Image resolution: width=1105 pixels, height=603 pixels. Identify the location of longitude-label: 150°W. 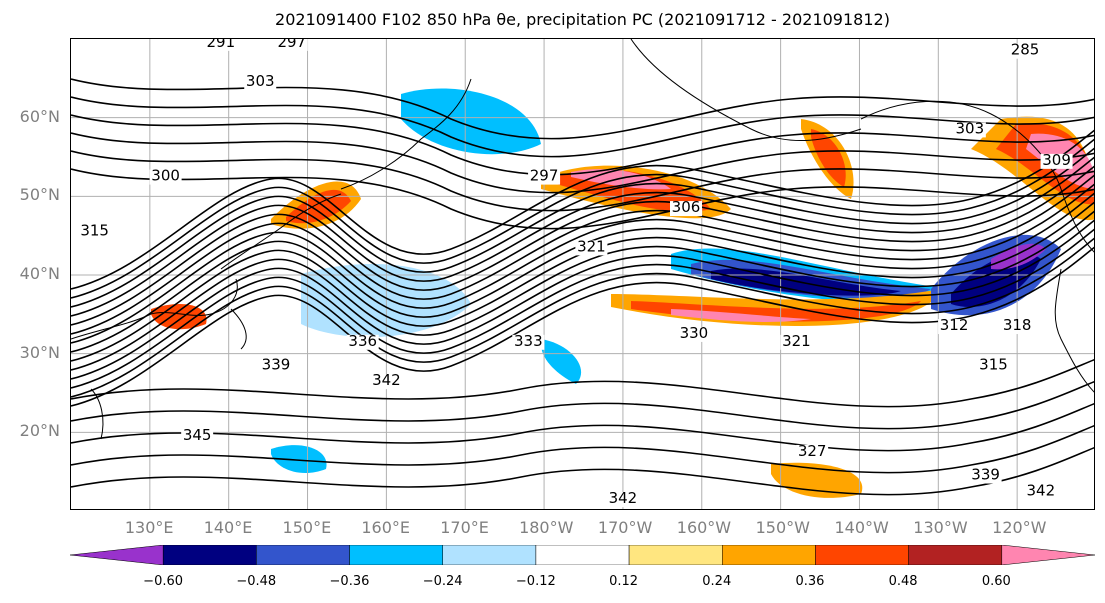
(782, 527).